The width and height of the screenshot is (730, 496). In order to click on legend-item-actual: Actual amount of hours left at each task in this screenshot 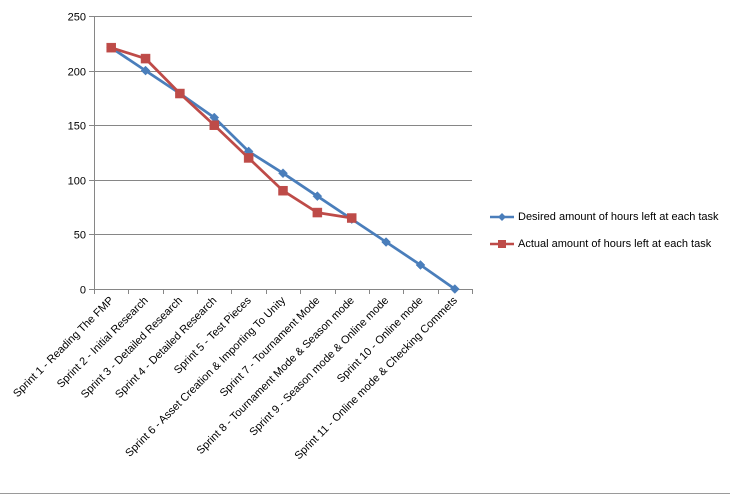, I will do `click(608, 244)`.